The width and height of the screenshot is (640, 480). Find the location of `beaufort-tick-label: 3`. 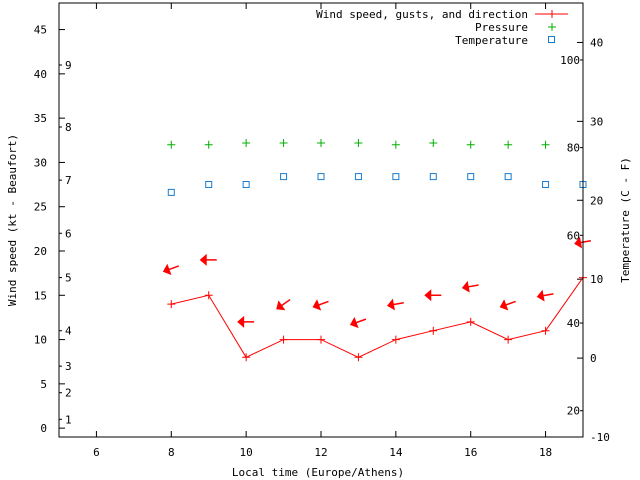

beaufort-tick-label: 3 is located at coordinates (68, 366).